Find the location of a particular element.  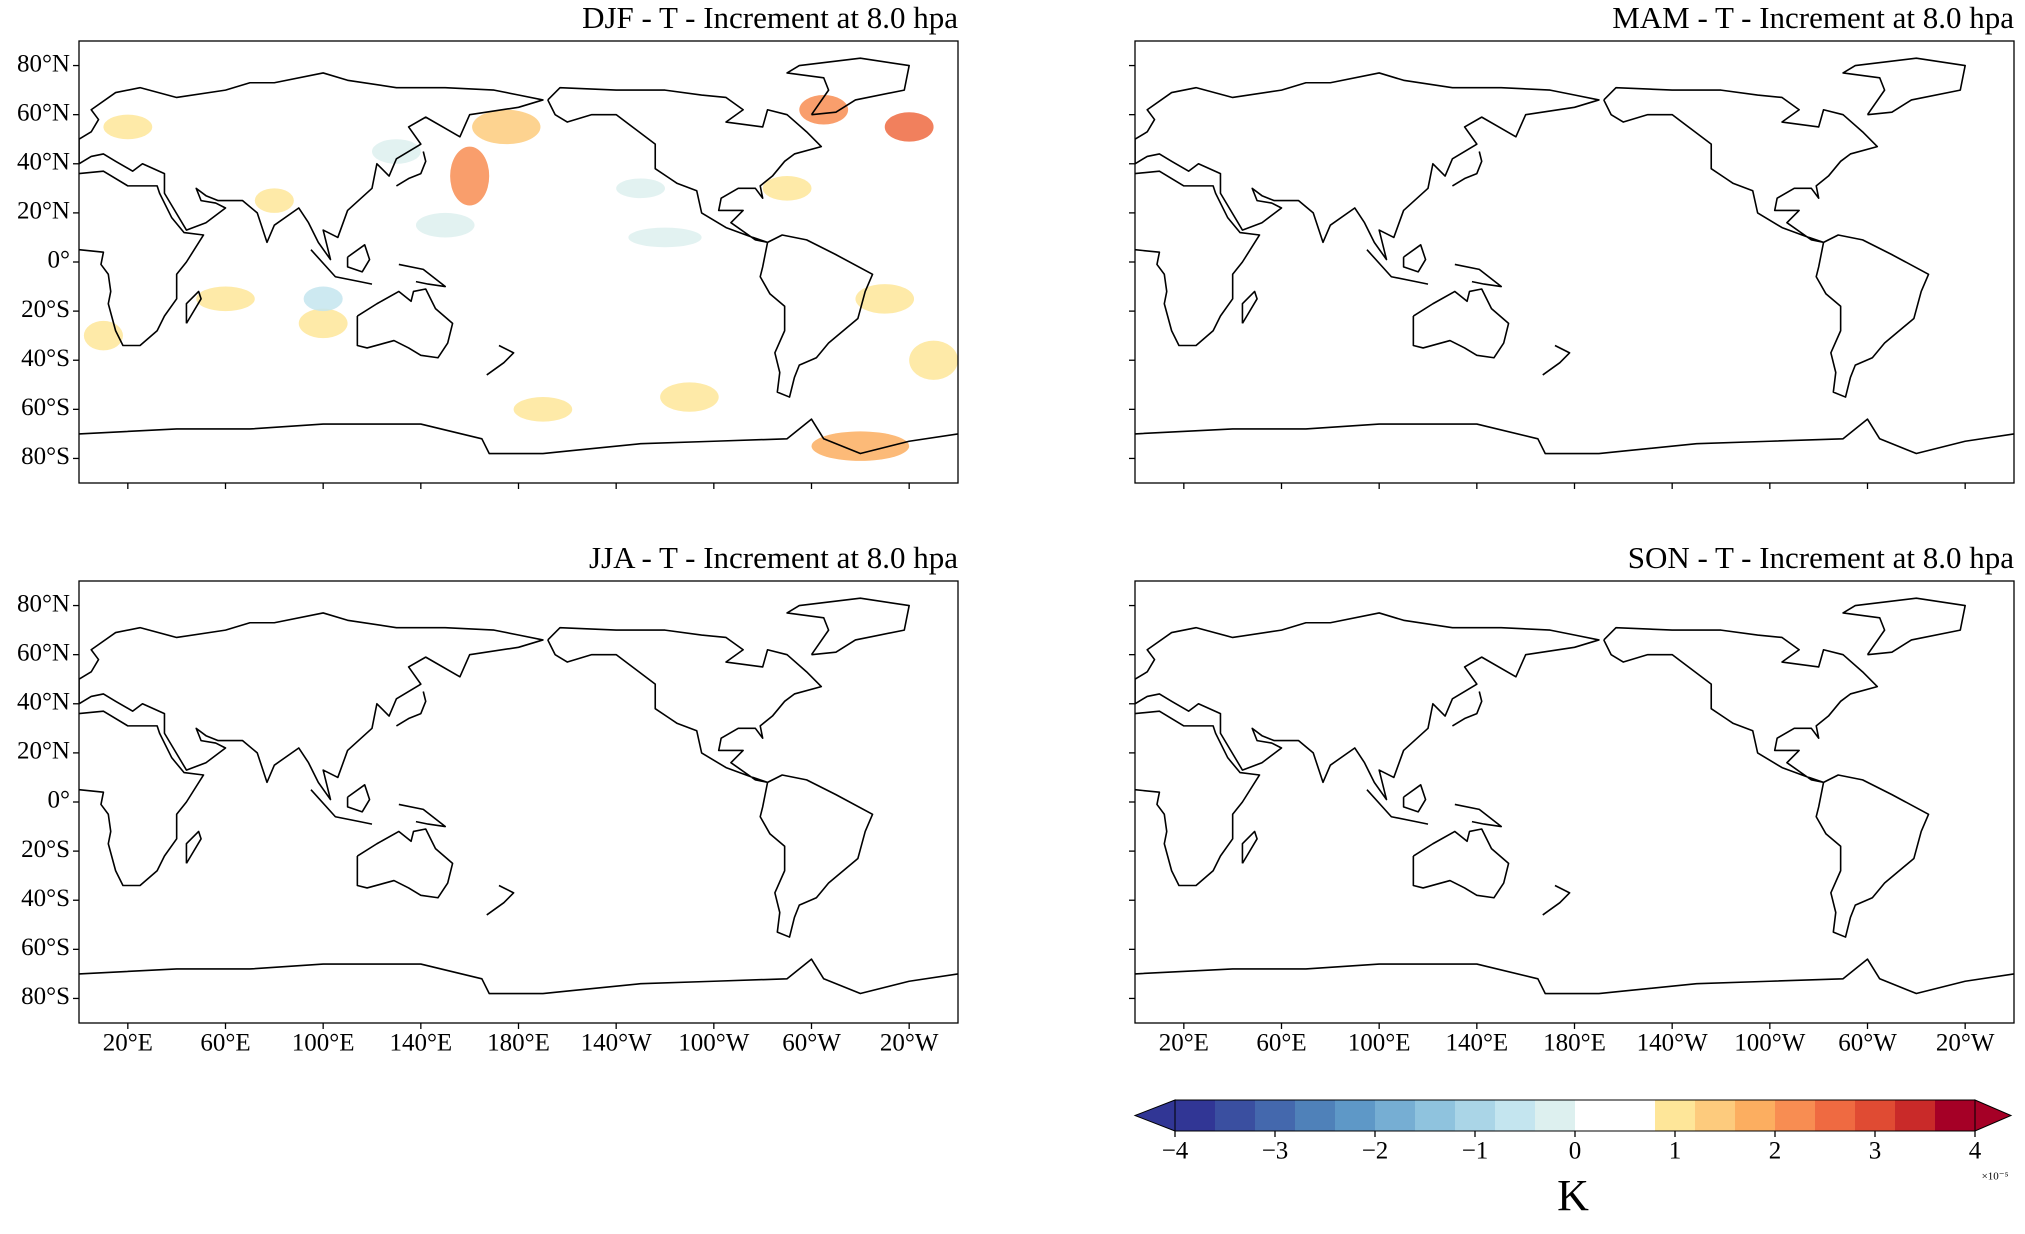

panel-title: MAM - T - Increment at 8.0 hpa is located at coordinates (1813, 17).